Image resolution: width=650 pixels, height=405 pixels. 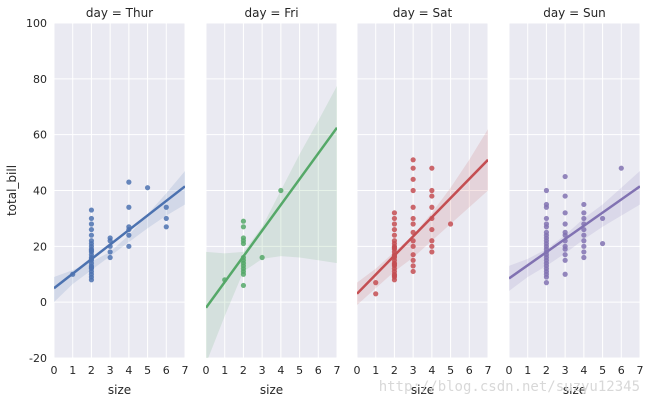 I want to click on panel-title: day = Fri, so click(x=271, y=13).